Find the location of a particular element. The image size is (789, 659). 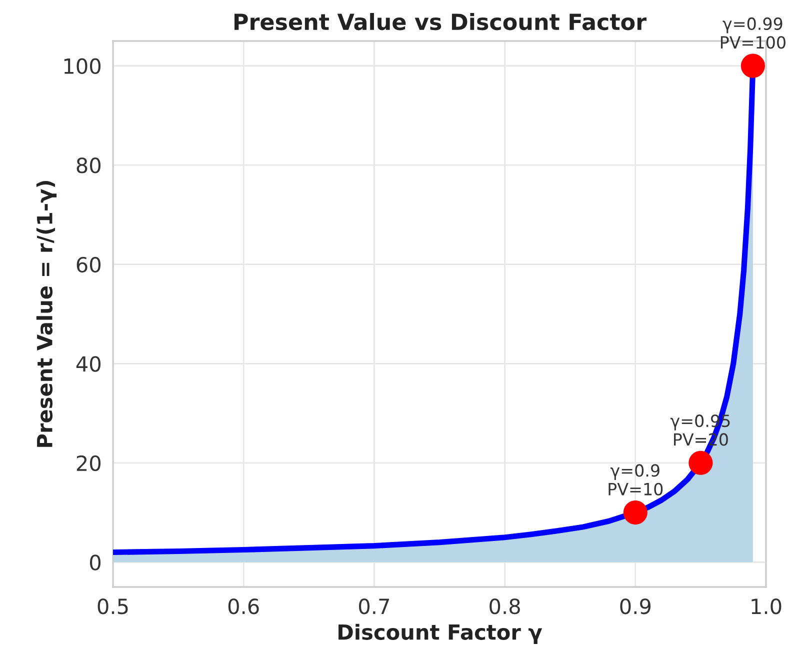

annotation: γ=0.9 PV=10 is located at coordinates (635, 480).